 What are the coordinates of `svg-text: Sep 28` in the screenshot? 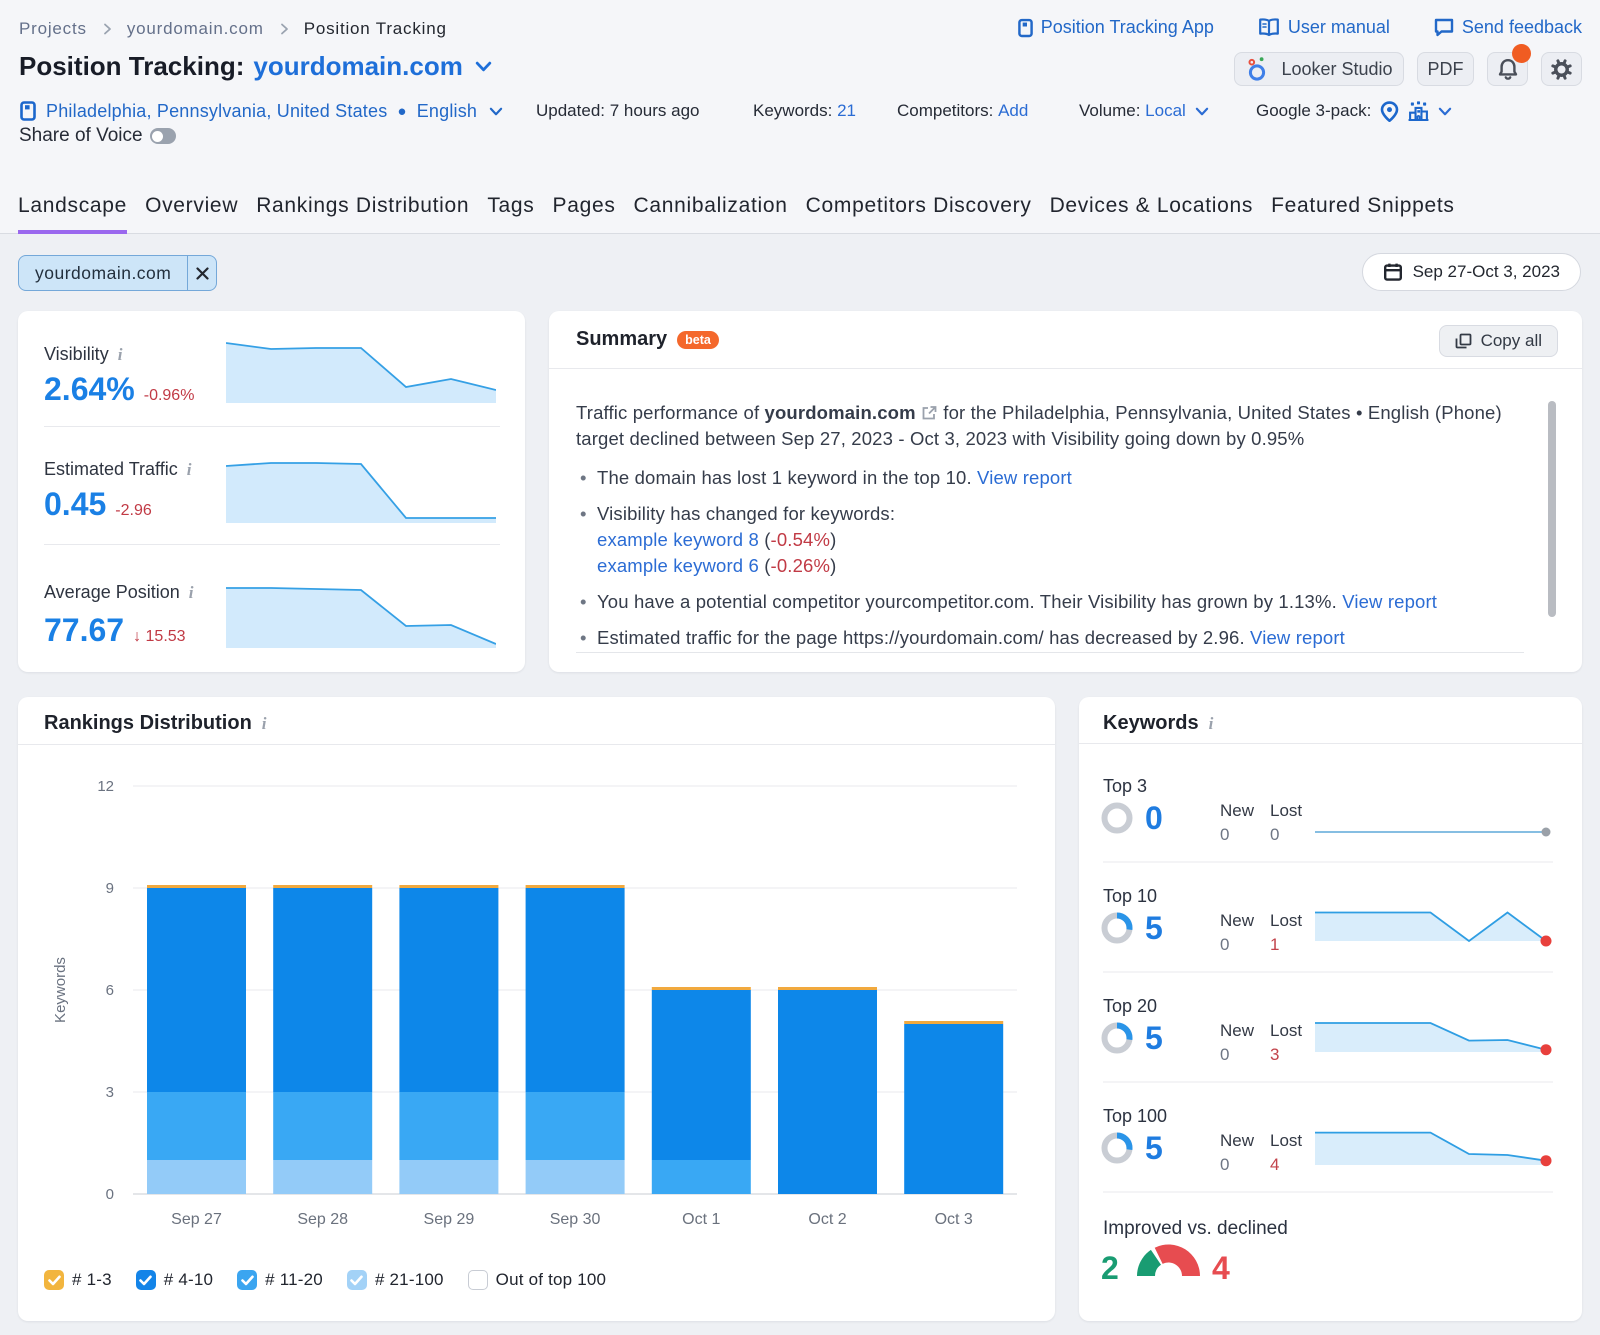 It's located at (322, 1219).